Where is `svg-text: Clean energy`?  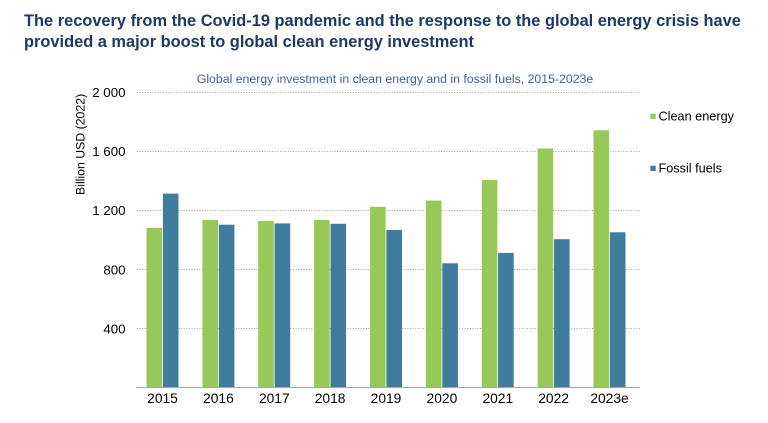 svg-text: Clean energy is located at coordinates (697, 117).